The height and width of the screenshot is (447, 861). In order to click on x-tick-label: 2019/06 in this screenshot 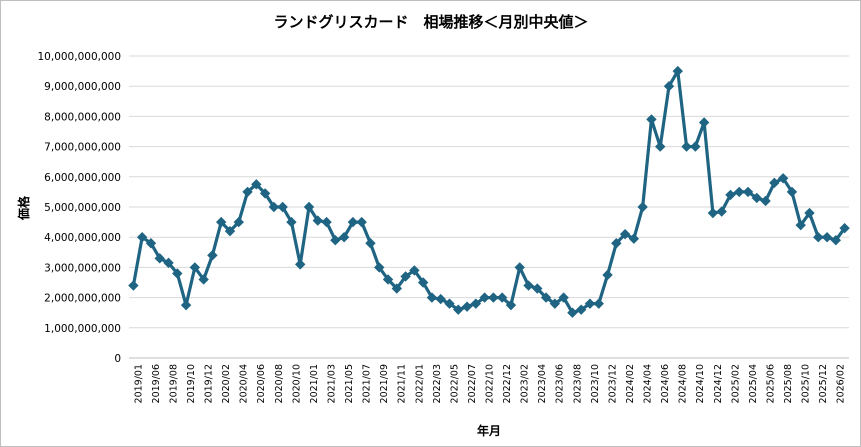, I will do `click(156, 383)`.